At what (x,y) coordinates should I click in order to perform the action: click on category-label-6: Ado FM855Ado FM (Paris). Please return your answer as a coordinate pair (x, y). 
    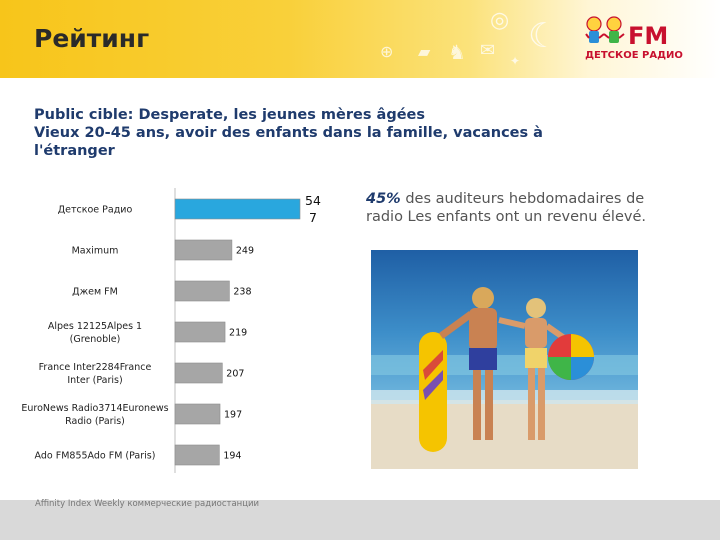
    Looking at the image, I should click on (95, 456).